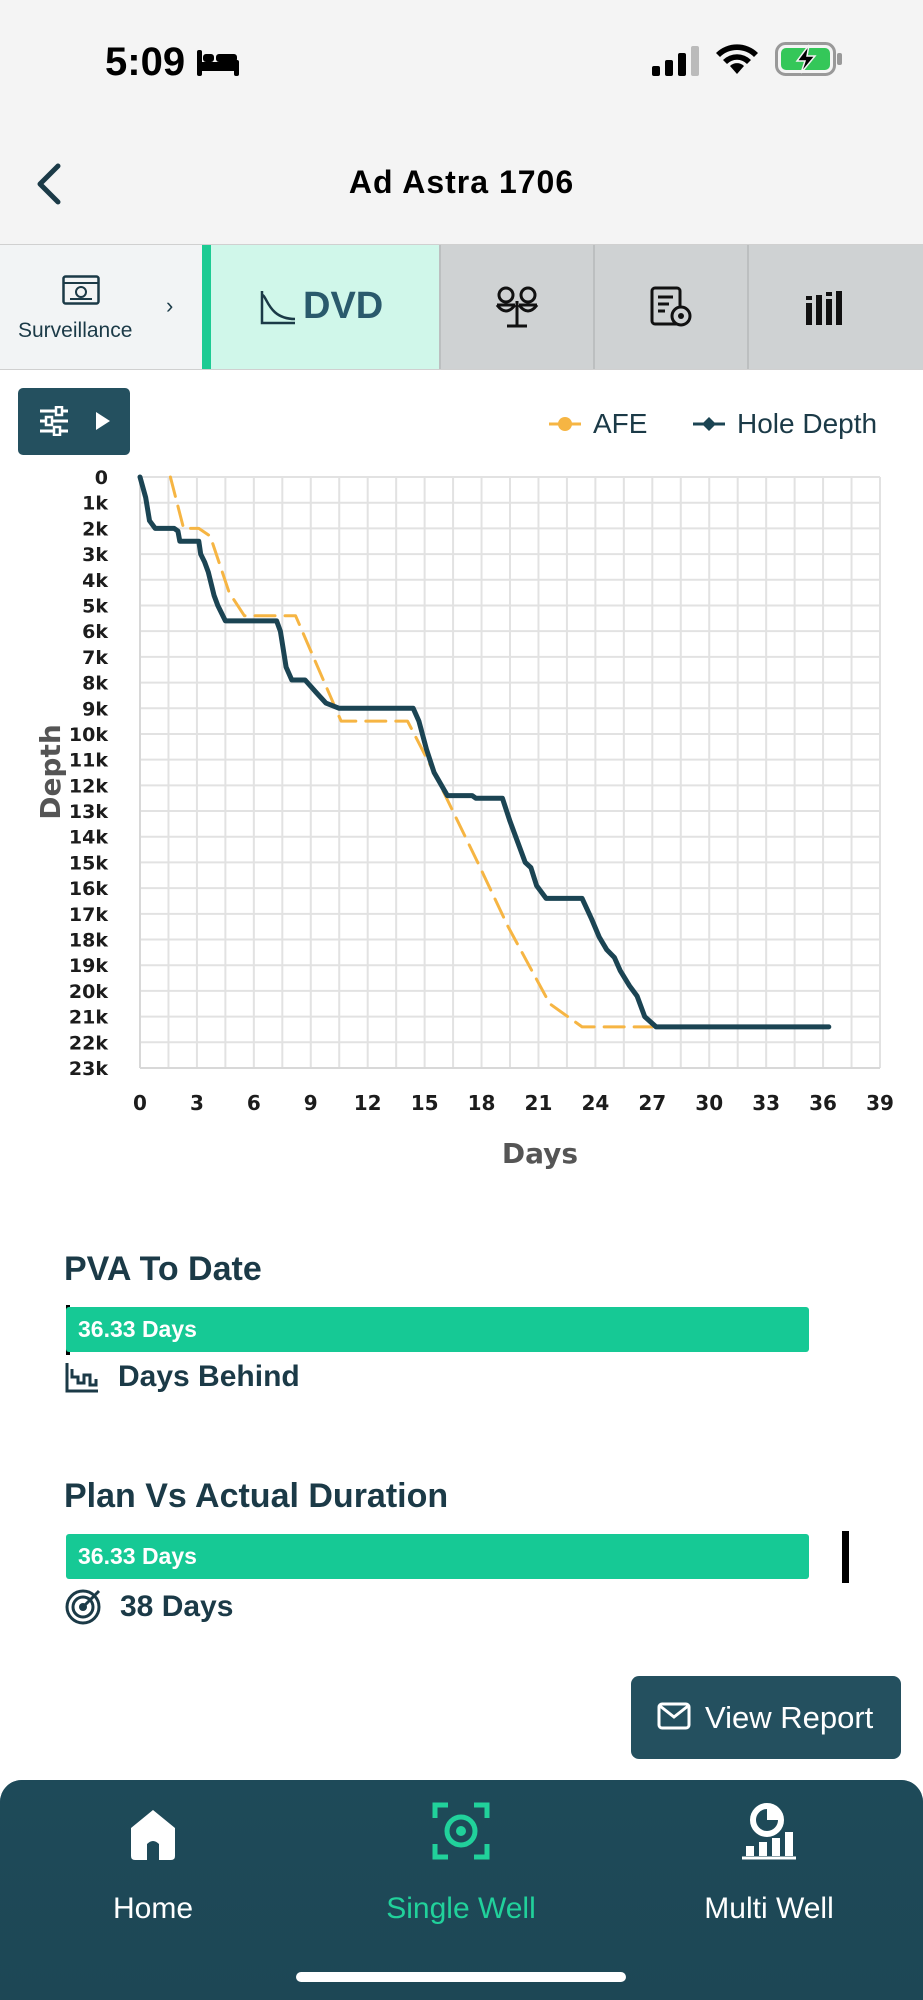 This screenshot has height=2000, width=923. What do you see at coordinates (88, 992) in the screenshot?
I see `y-tick-label: 20k` at bounding box center [88, 992].